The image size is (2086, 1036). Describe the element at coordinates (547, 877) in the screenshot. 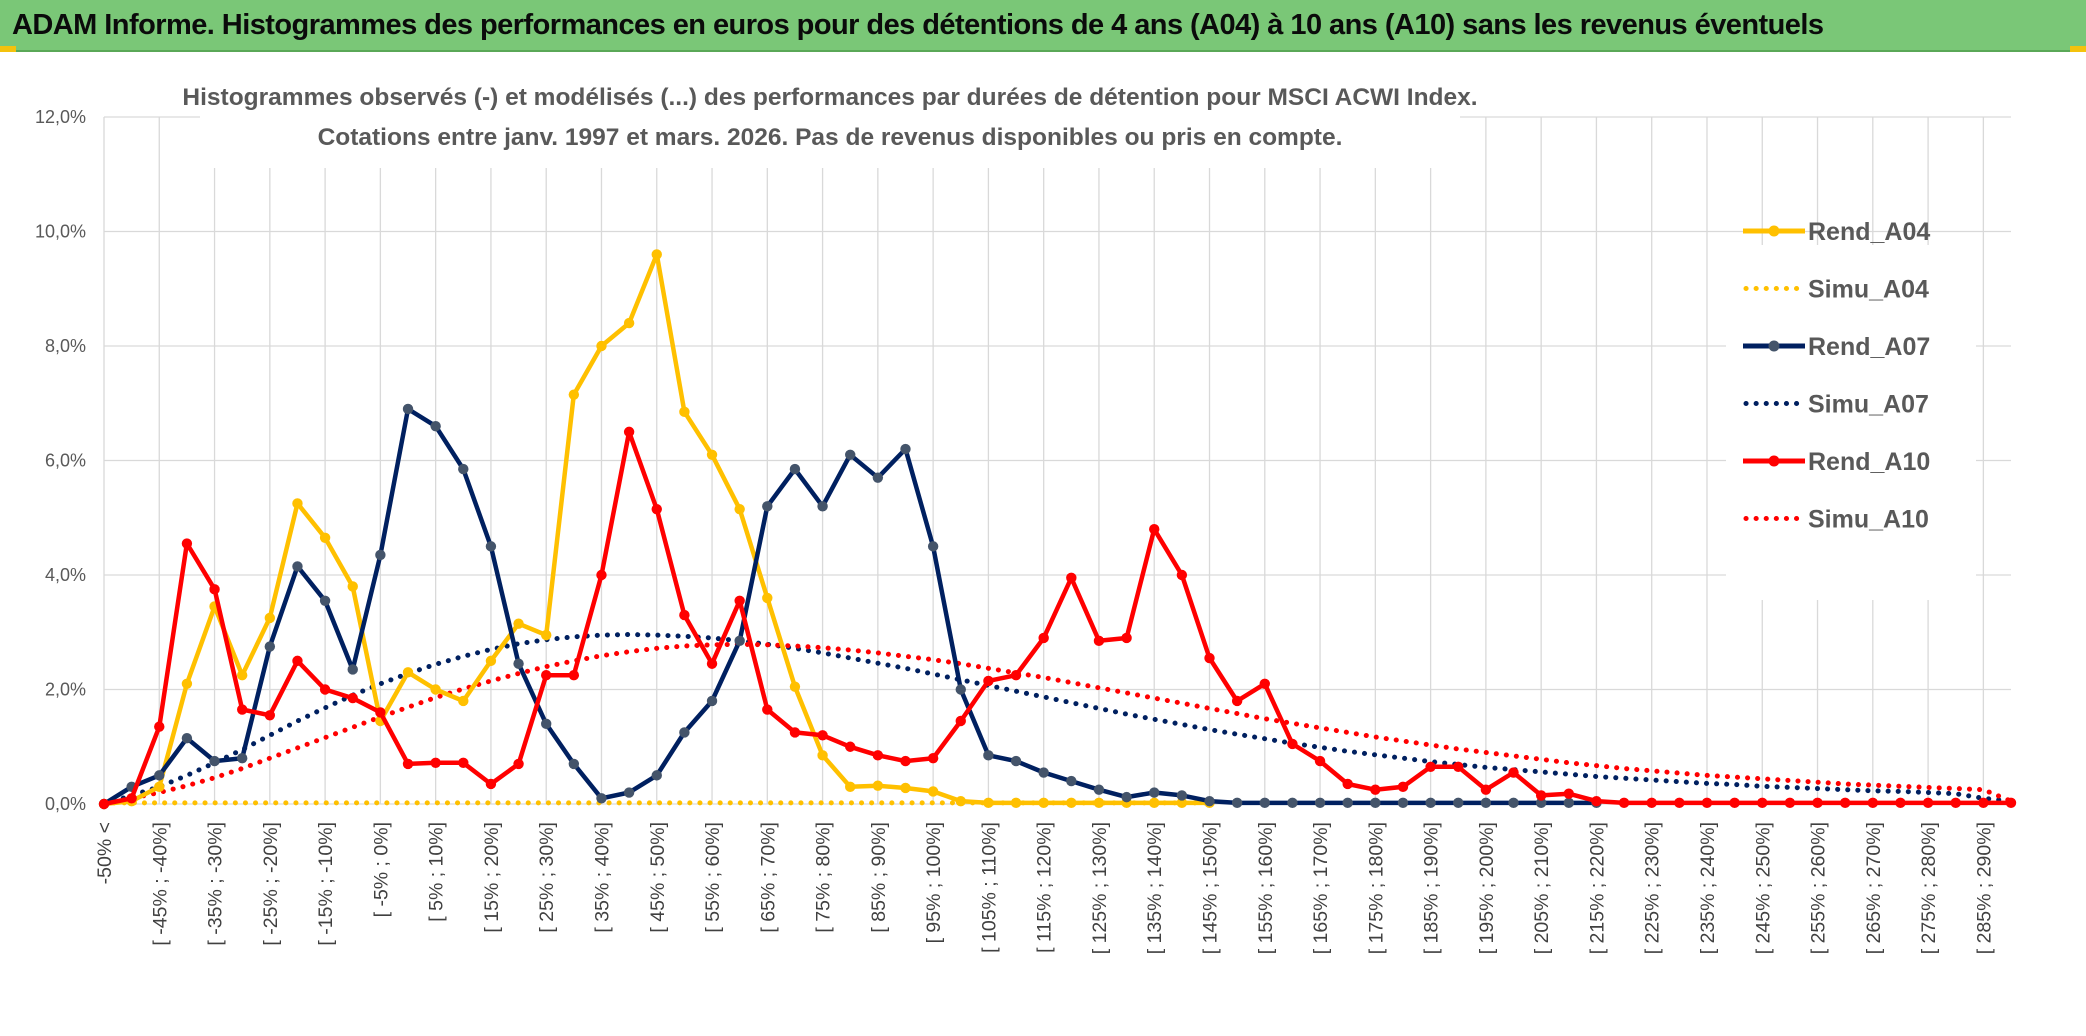

I see `x-tick-label: [ 25% ; 30%]` at that location.